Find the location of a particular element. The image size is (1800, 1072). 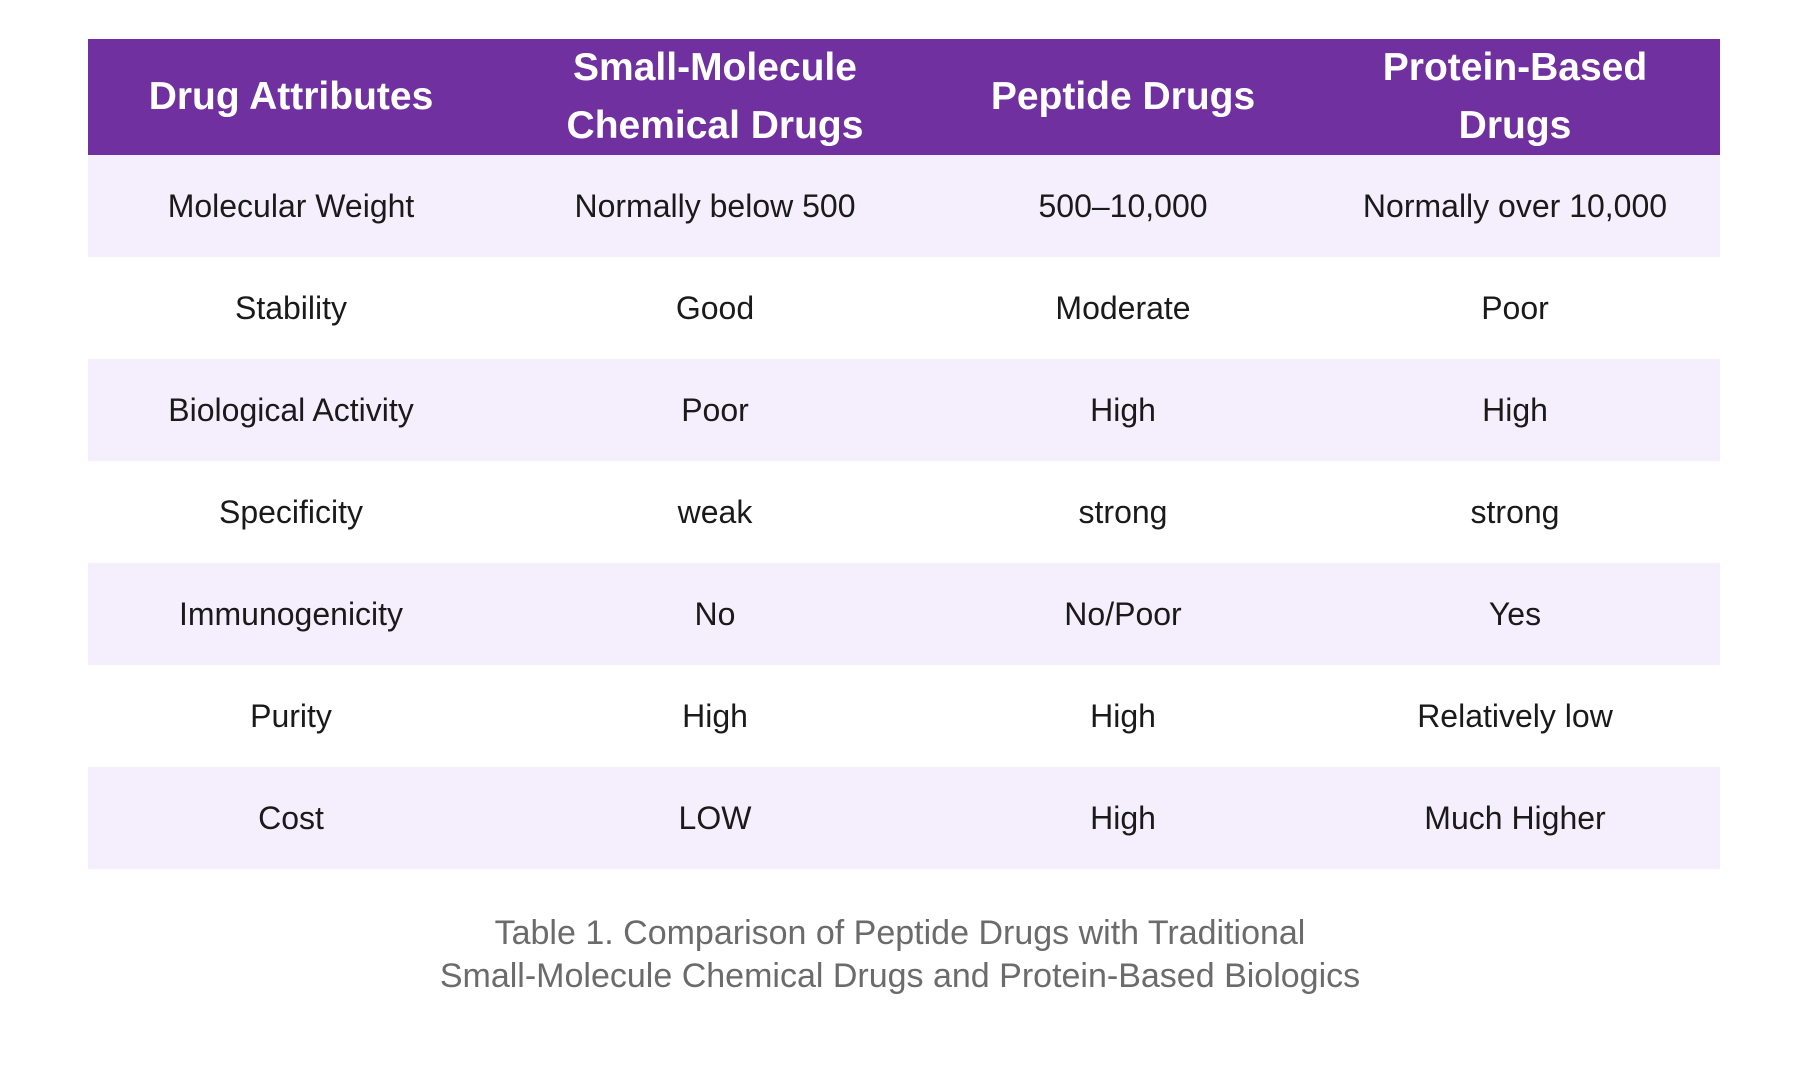

table-cell: No/Poor is located at coordinates (1123, 613).